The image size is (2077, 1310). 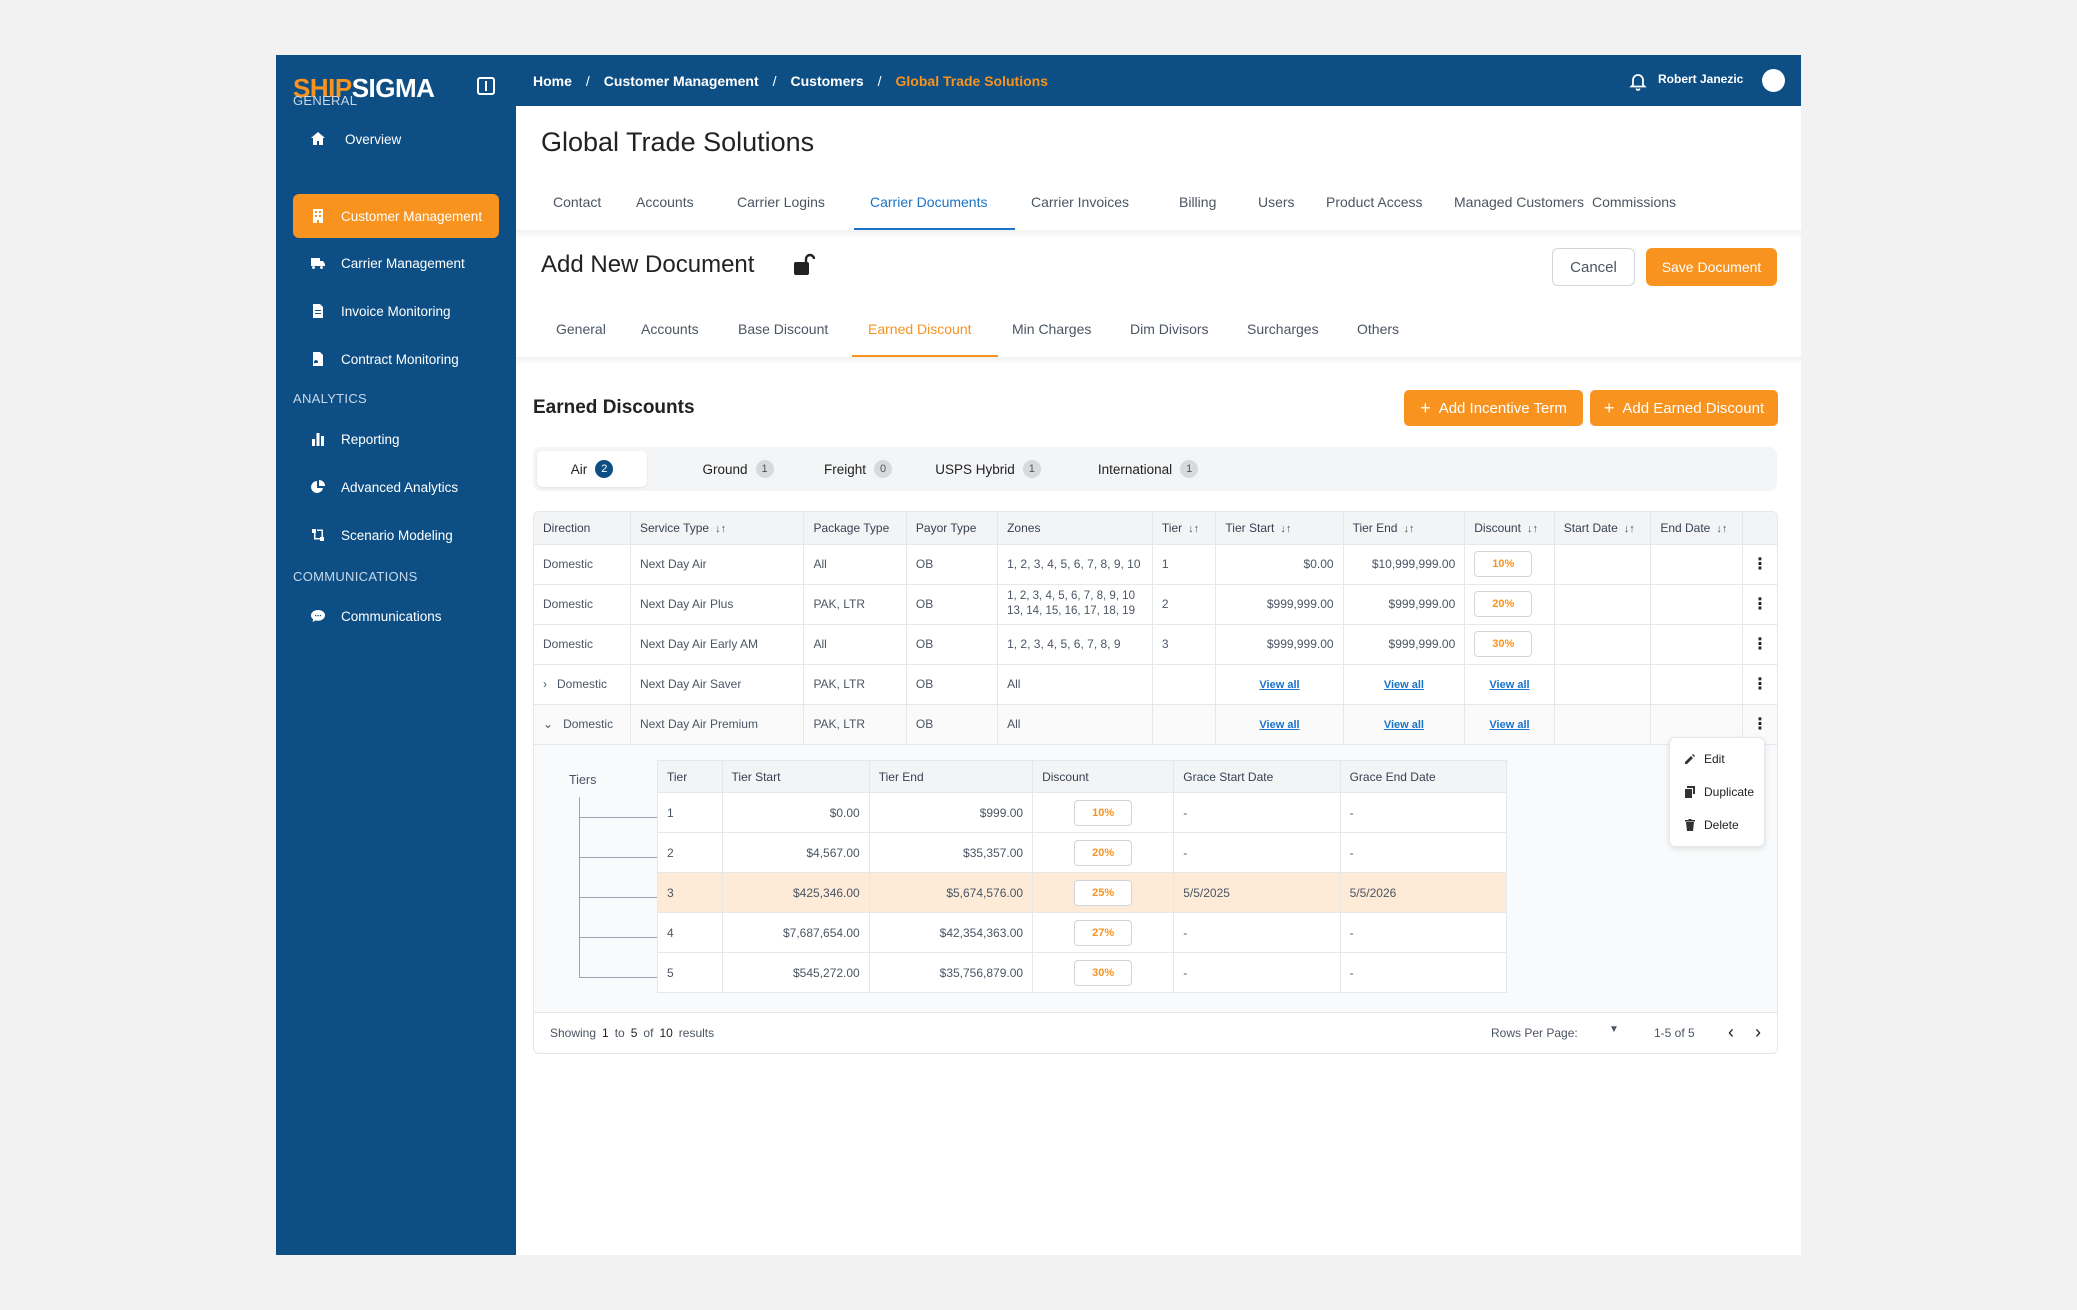 What do you see at coordinates (717, 528) in the screenshot?
I see `col-service-type: Service Type ↓↑` at bounding box center [717, 528].